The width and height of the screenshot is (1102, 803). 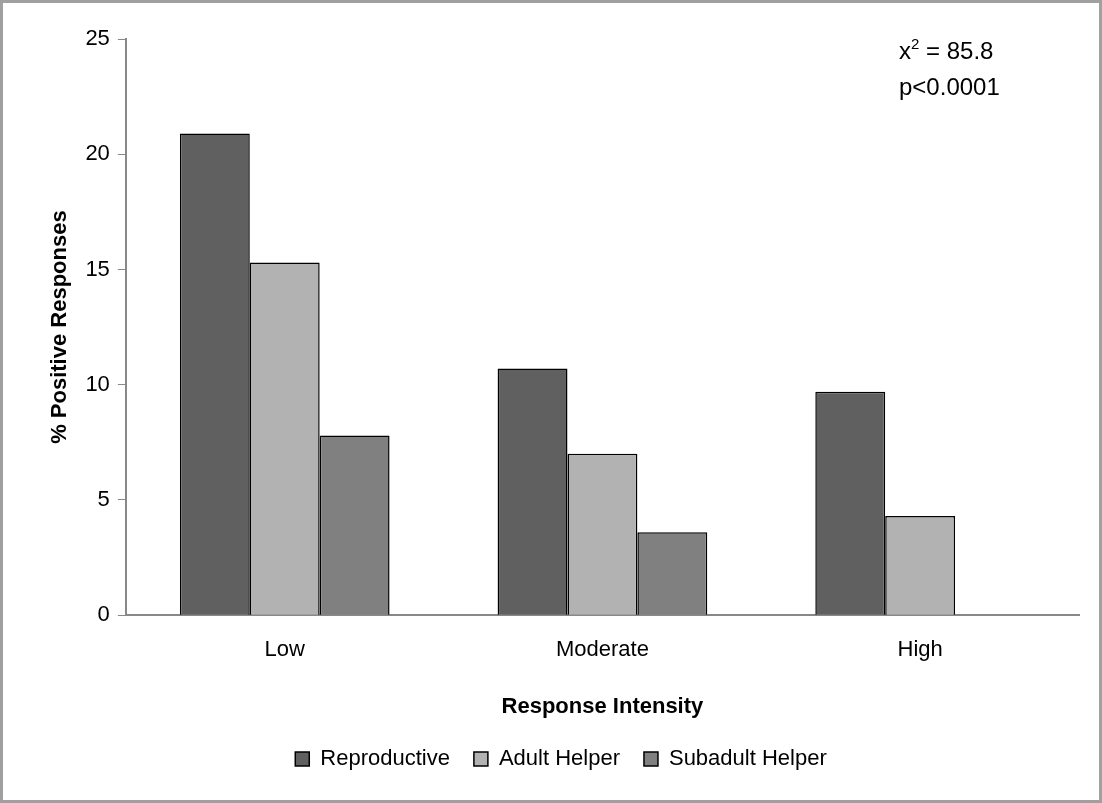 What do you see at coordinates (103, 499) in the screenshot?
I see `y-tick-label: 5` at bounding box center [103, 499].